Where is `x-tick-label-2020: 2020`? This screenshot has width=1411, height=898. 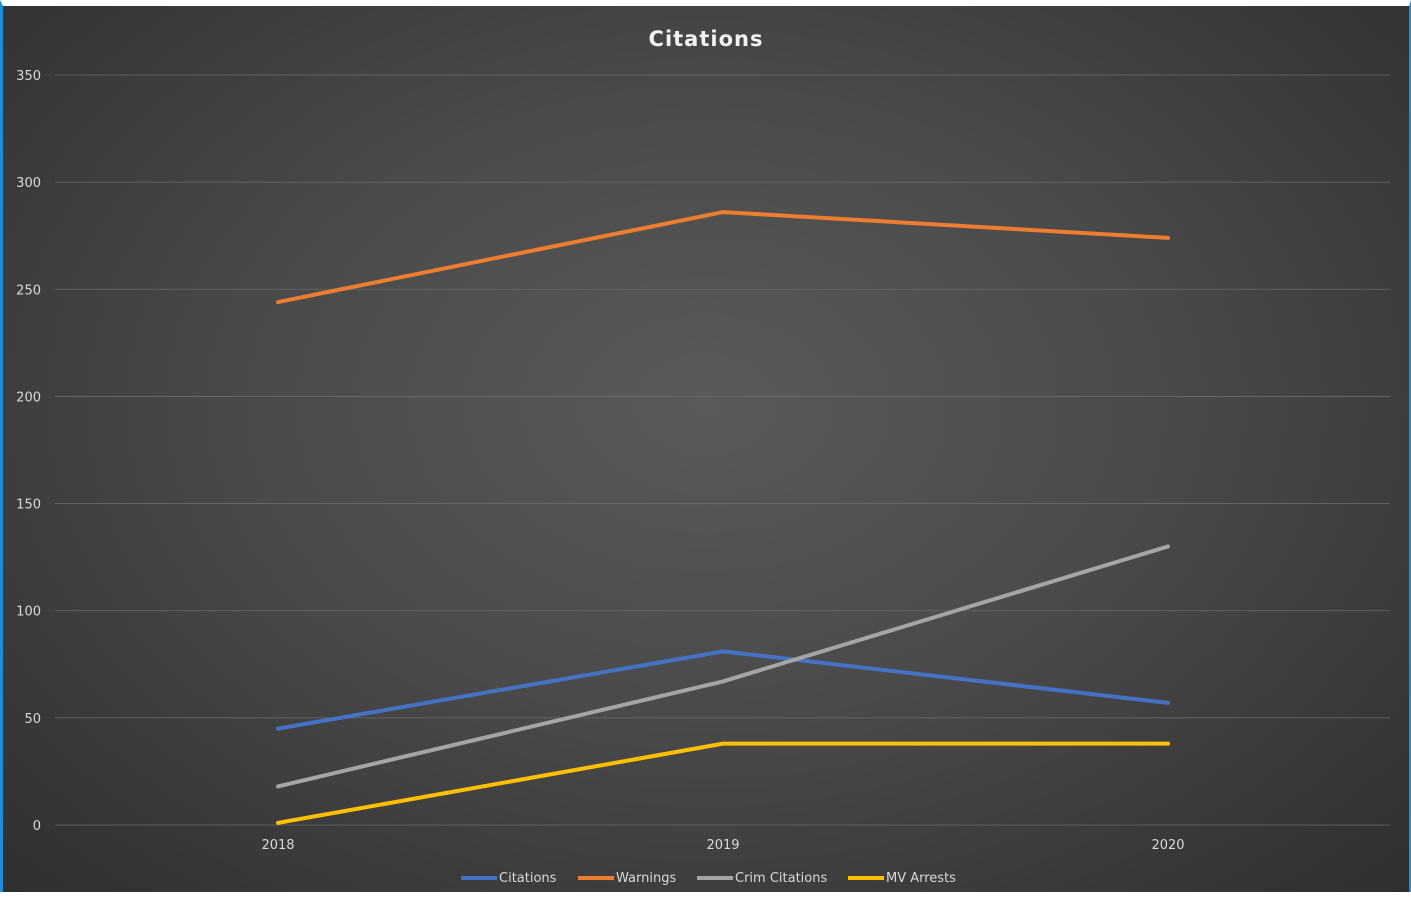
x-tick-label-2020: 2020 is located at coordinates (1167, 845).